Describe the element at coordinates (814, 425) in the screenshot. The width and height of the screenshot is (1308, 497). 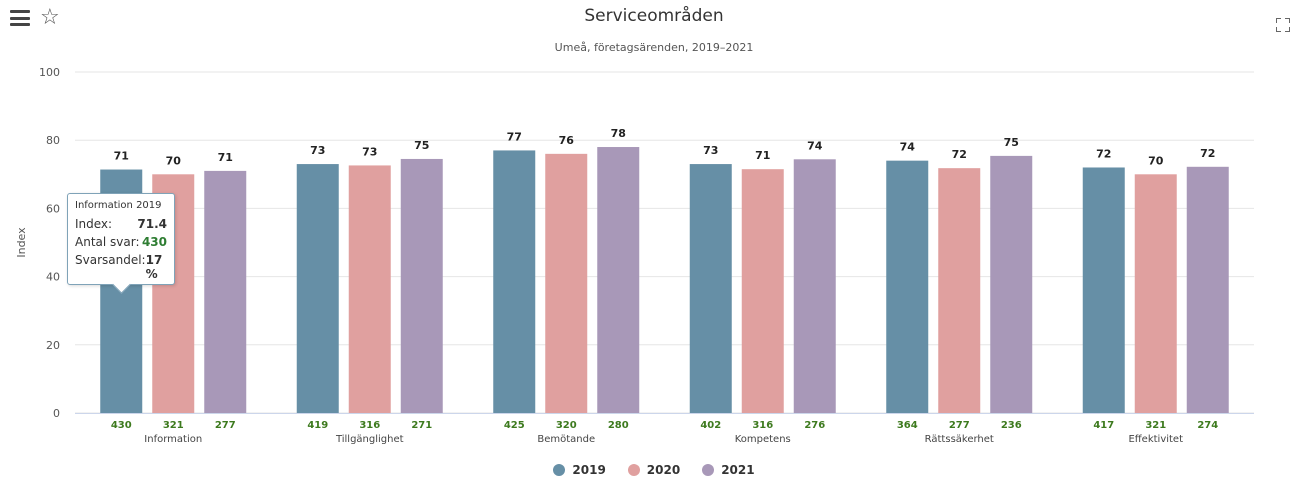
I see `count-label-kompetens-2021: 276` at that location.